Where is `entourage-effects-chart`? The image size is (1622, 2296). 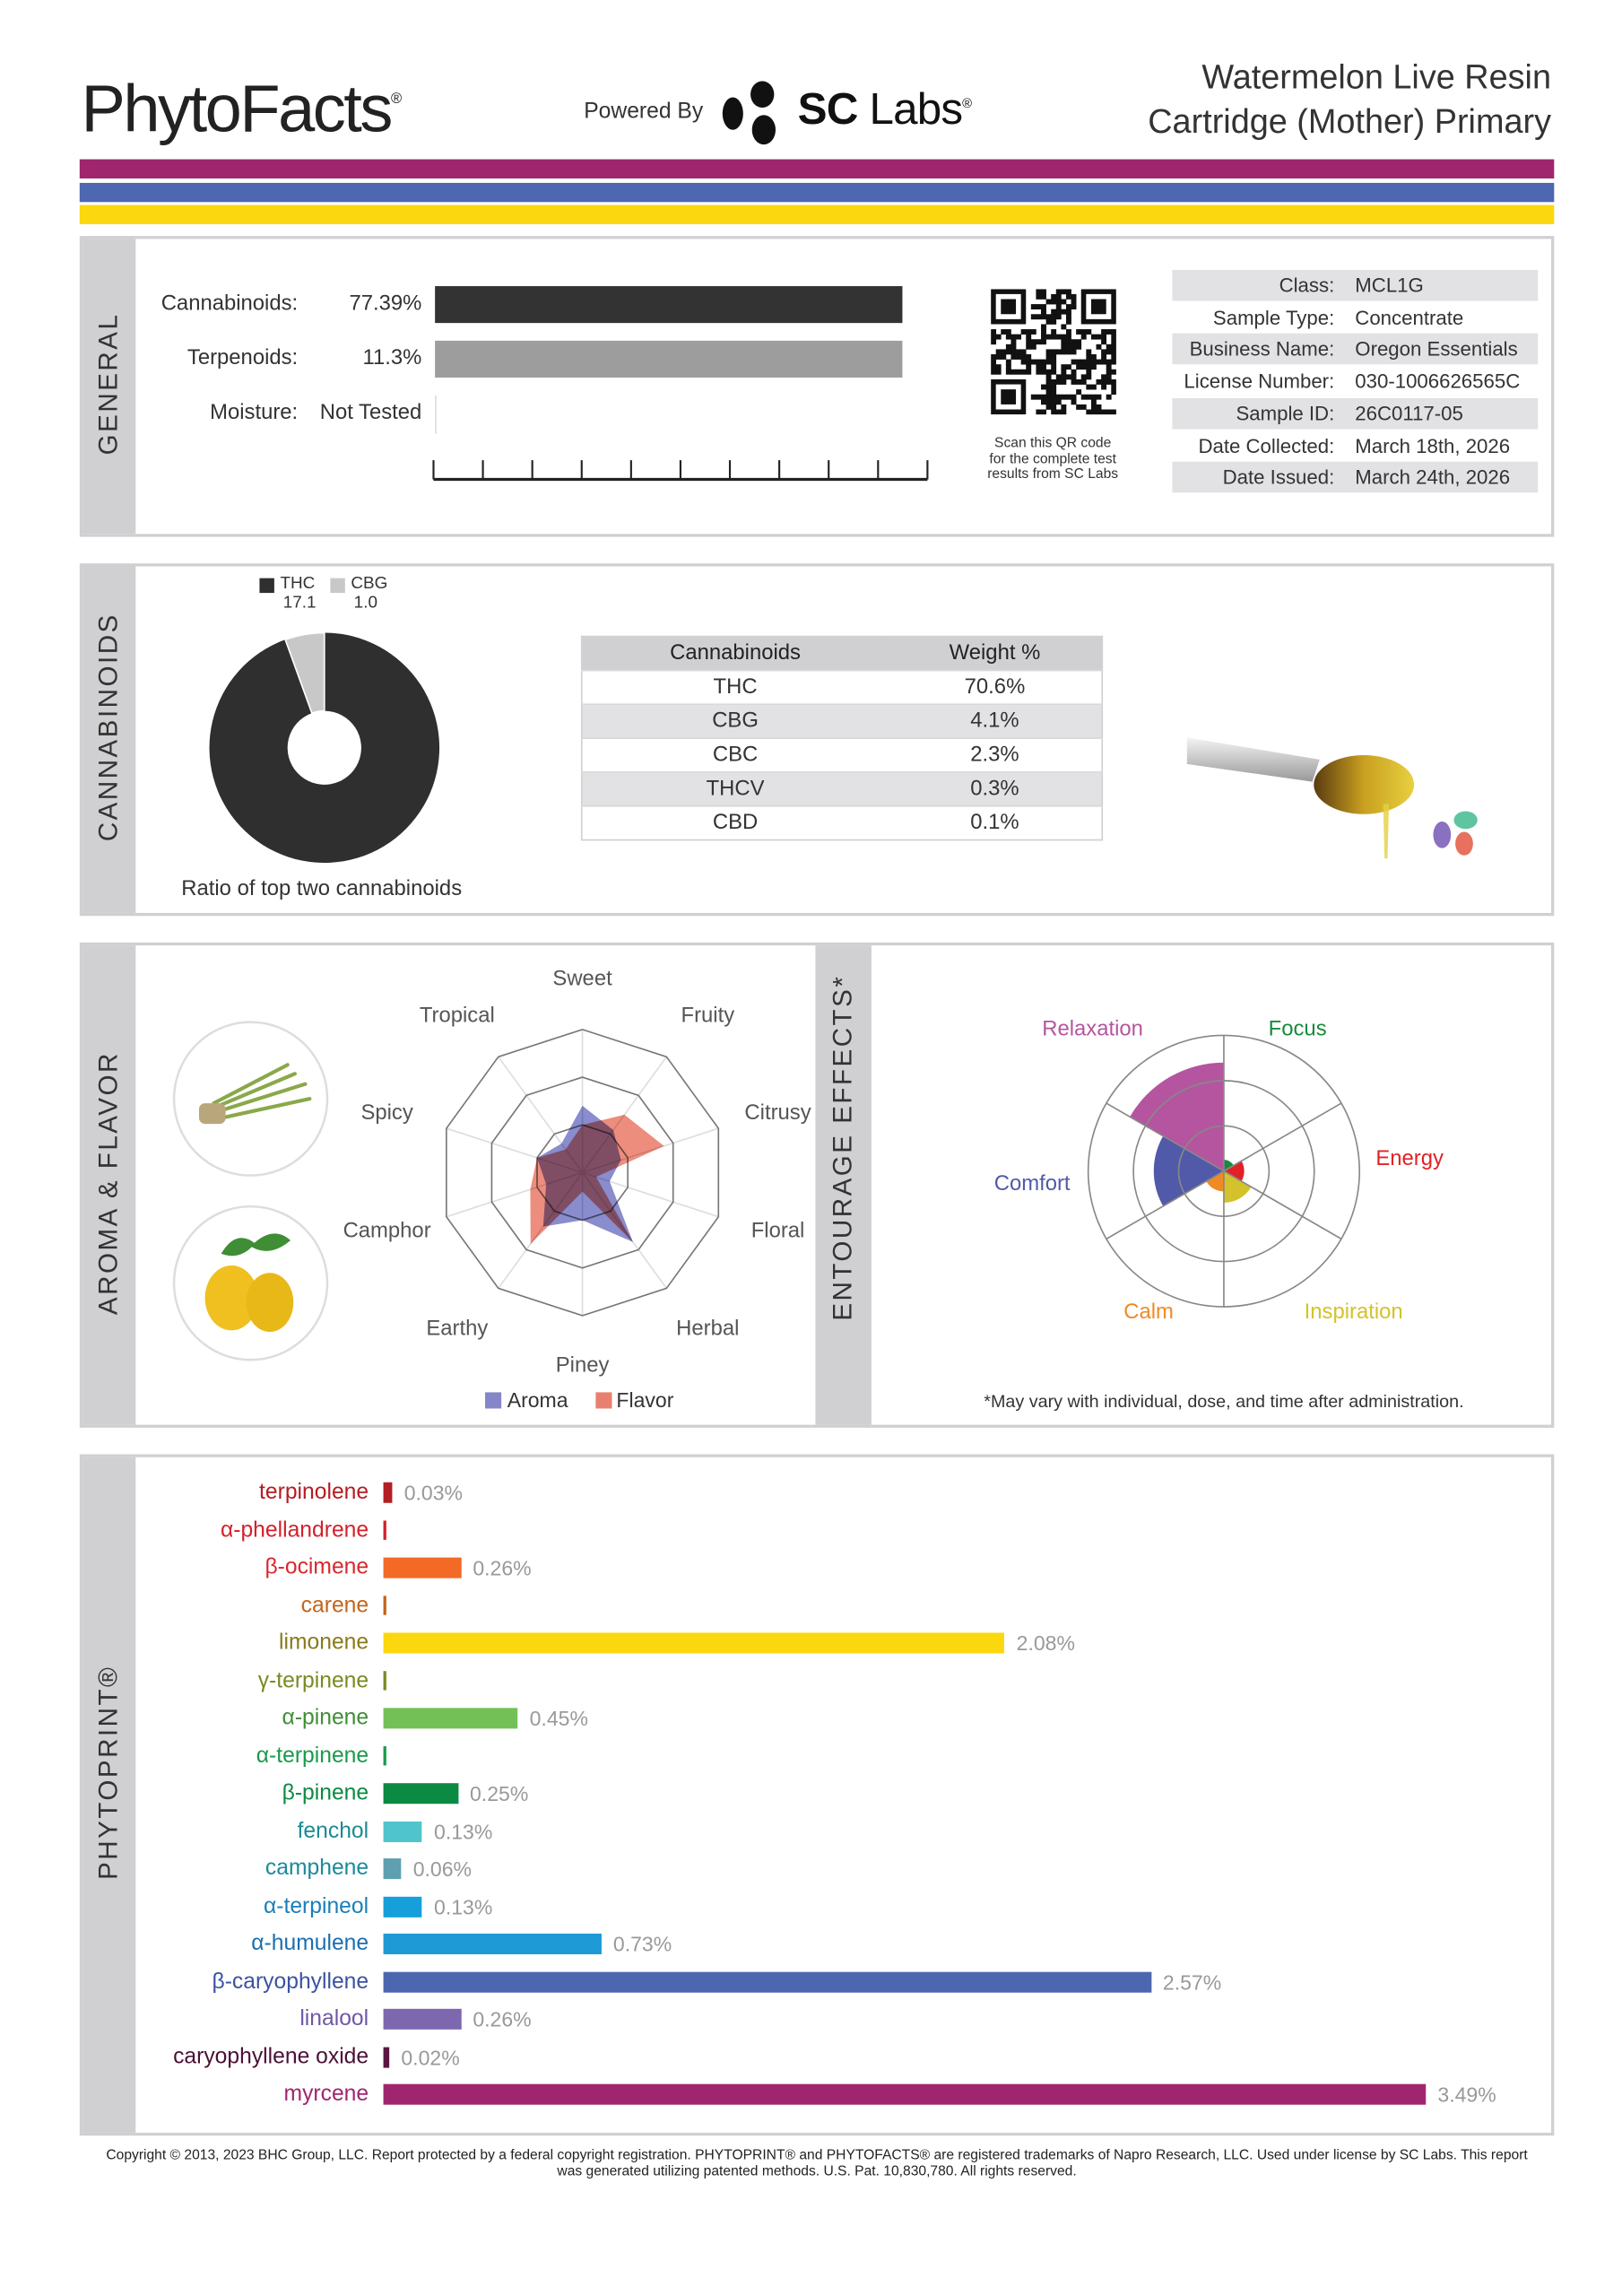
entourage-effects-chart is located at coordinates (1224, 1171).